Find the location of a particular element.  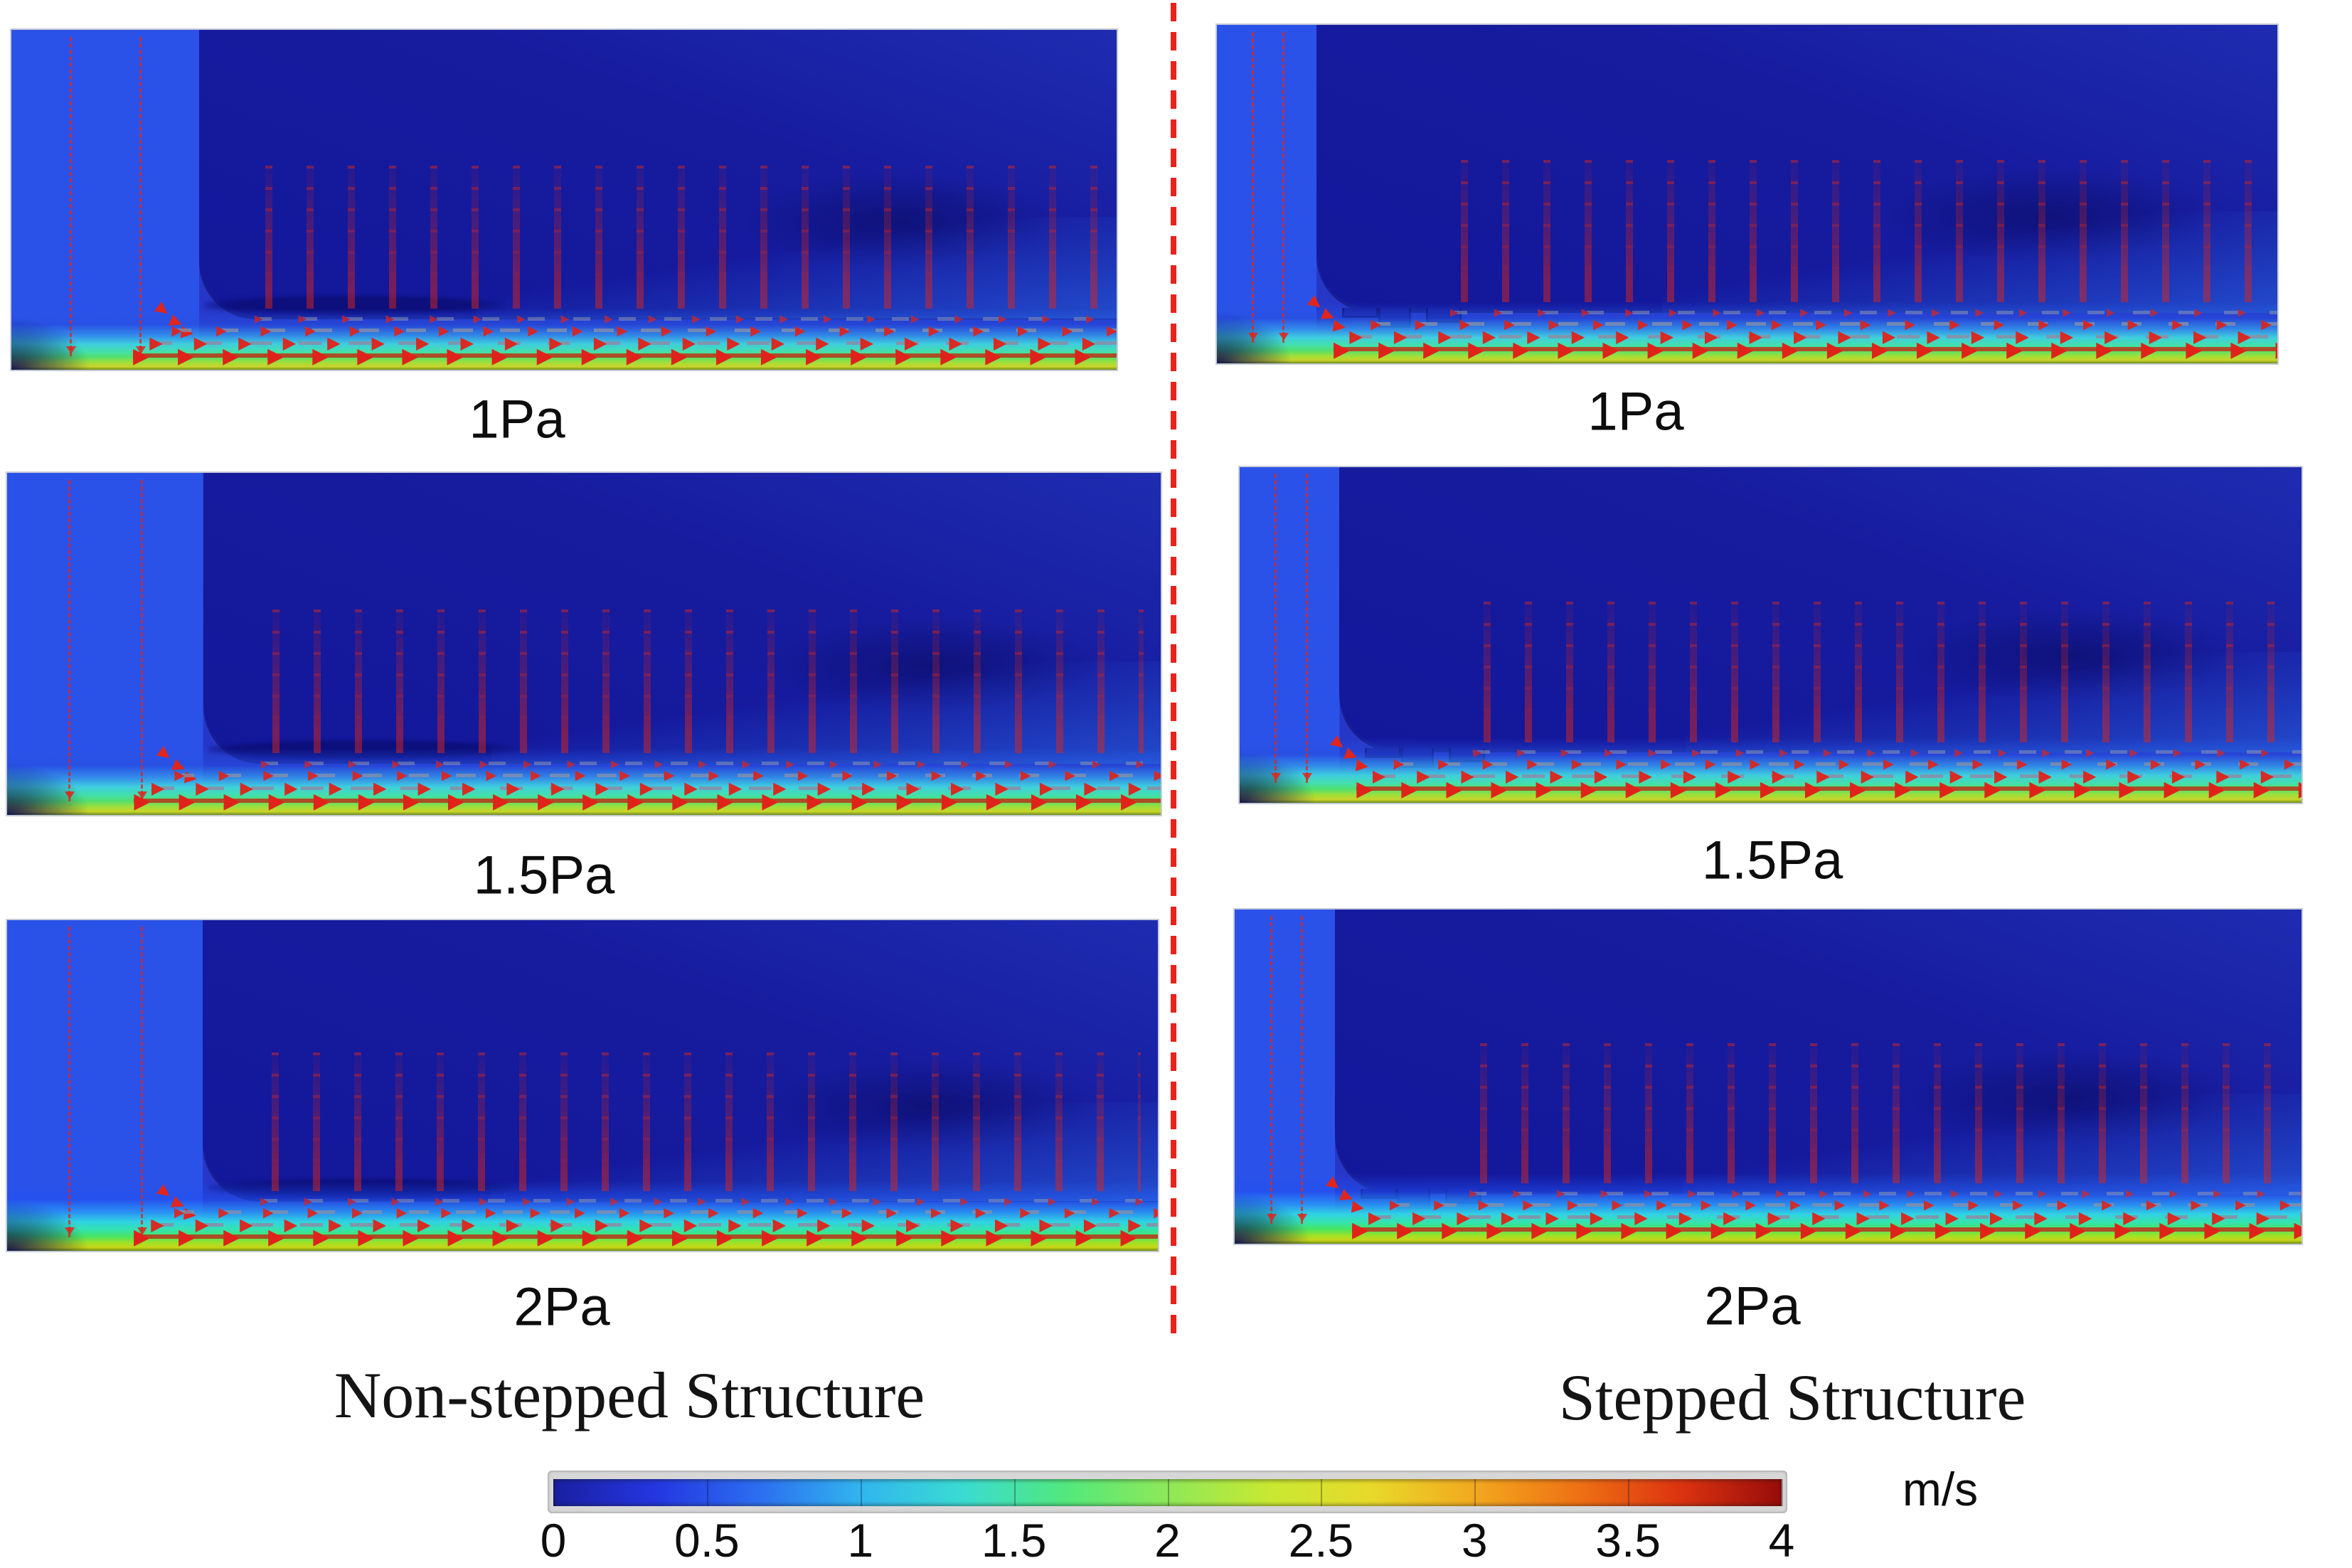

column-divider-dashed-line is located at coordinates (1173, 669).